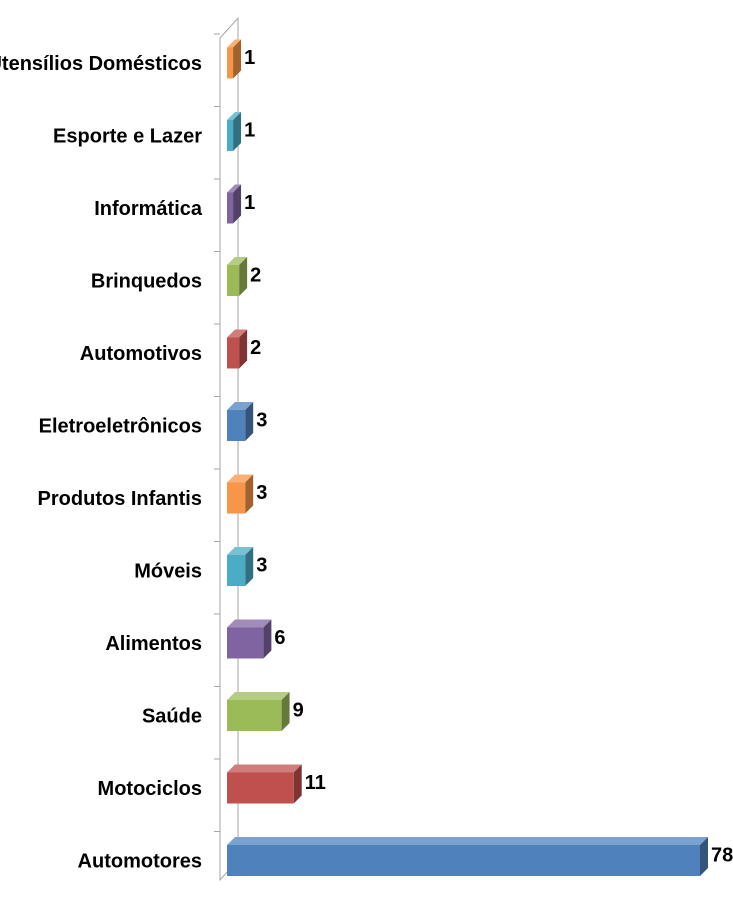 This screenshot has width=733, height=899. I want to click on category-label: Esporte e Lazer, so click(127, 137).